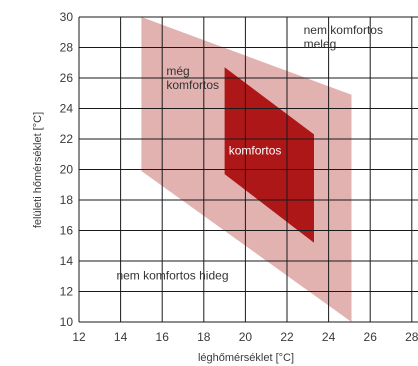 The width and height of the screenshot is (418, 366). Describe the element at coordinates (287, 337) in the screenshot. I see `x-tick-label: 22` at that location.